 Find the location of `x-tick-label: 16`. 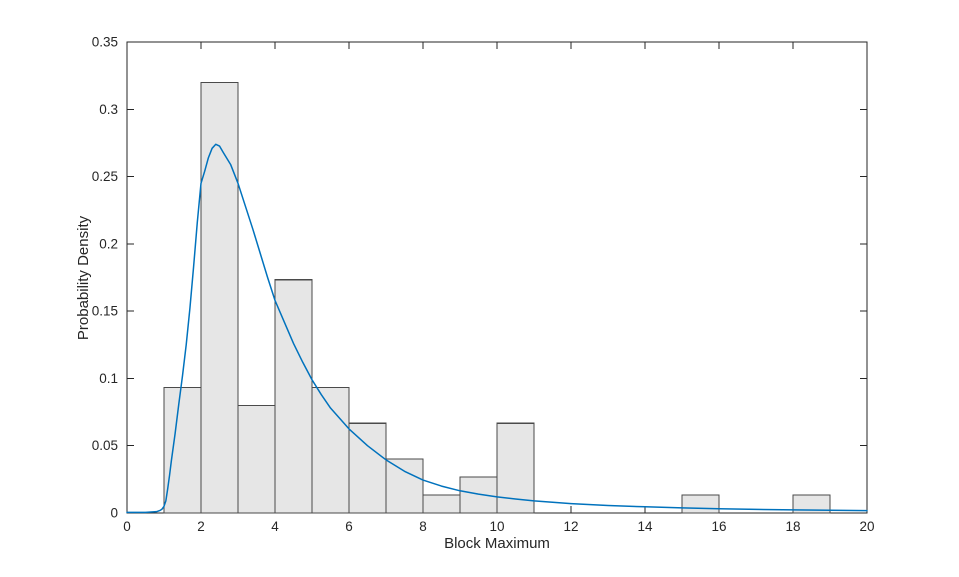

x-tick-label: 16 is located at coordinates (718, 526).